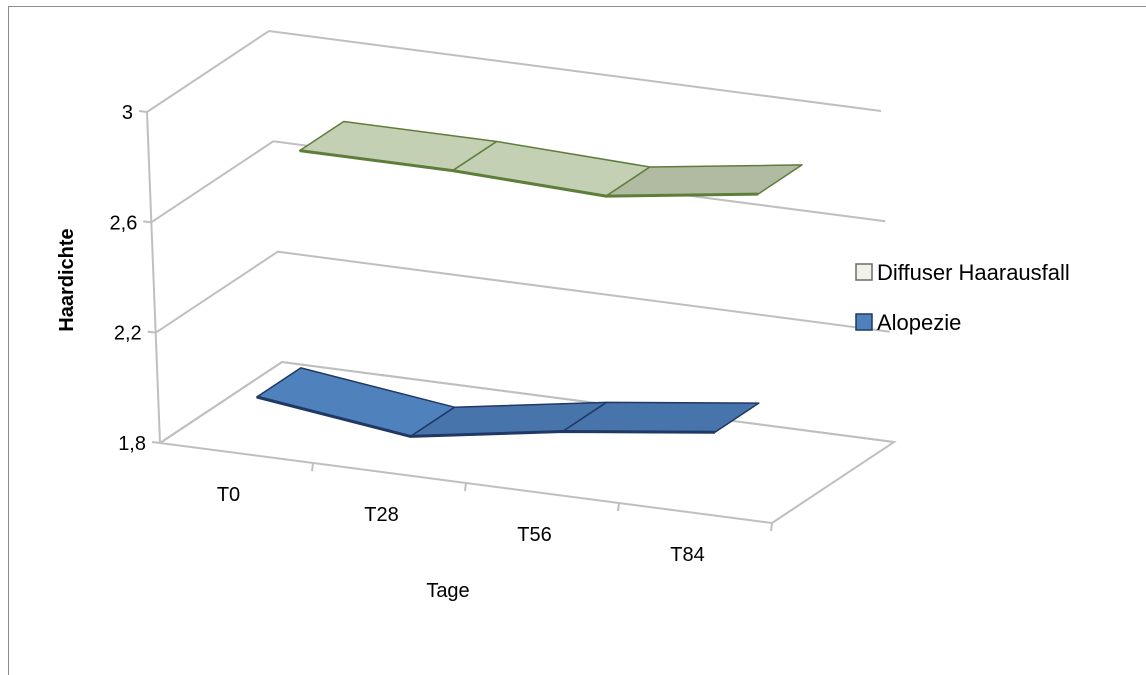 The height and width of the screenshot is (675, 1146). Describe the element at coordinates (973, 272) in the screenshot. I see `legend-label: Diffuser Haarausfall` at that location.